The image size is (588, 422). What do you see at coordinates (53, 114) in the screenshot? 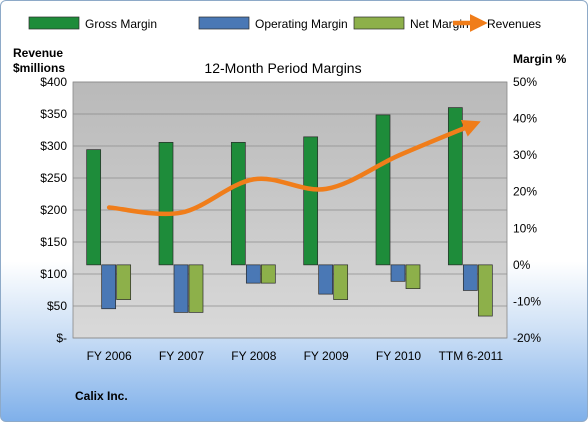
I see `left-tick-label: $350` at bounding box center [53, 114].